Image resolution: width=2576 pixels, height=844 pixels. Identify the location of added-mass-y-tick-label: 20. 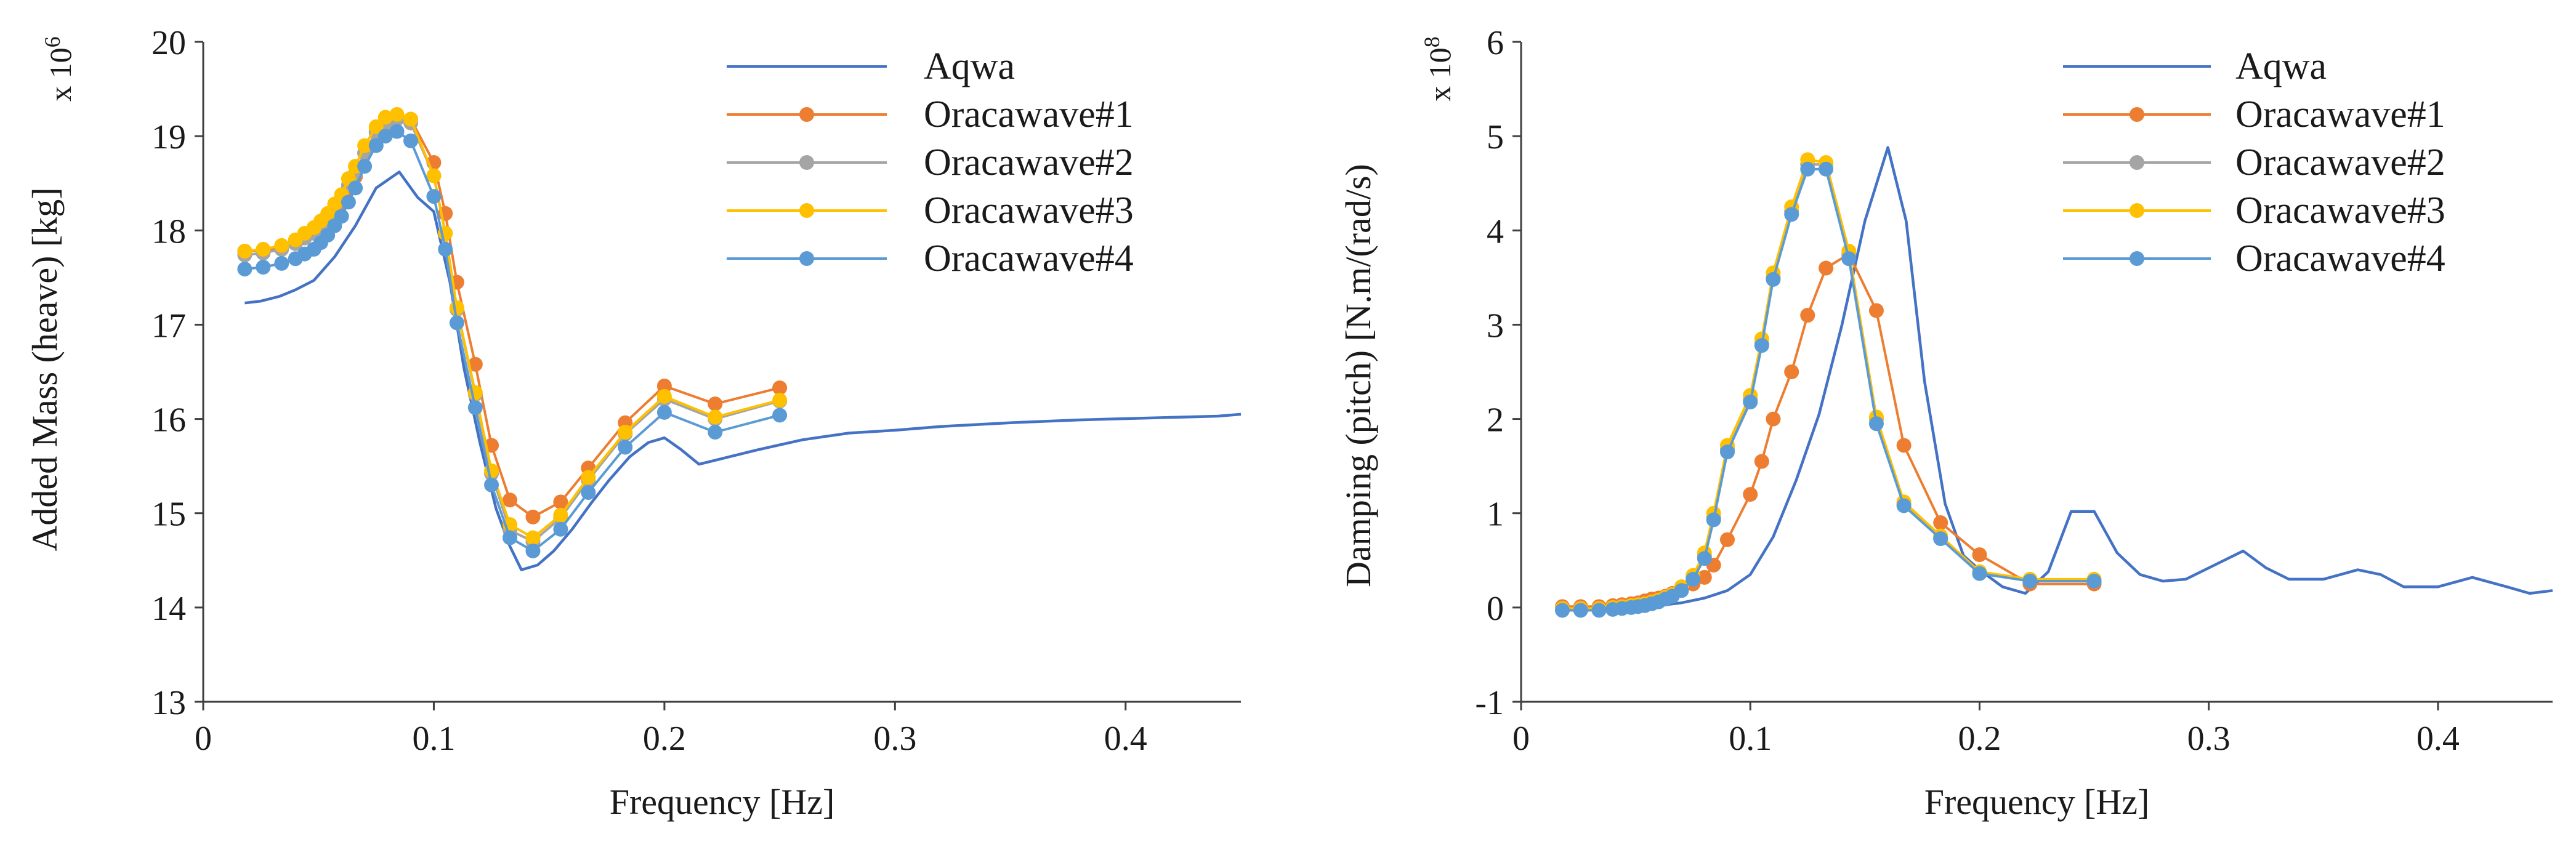
(168, 43).